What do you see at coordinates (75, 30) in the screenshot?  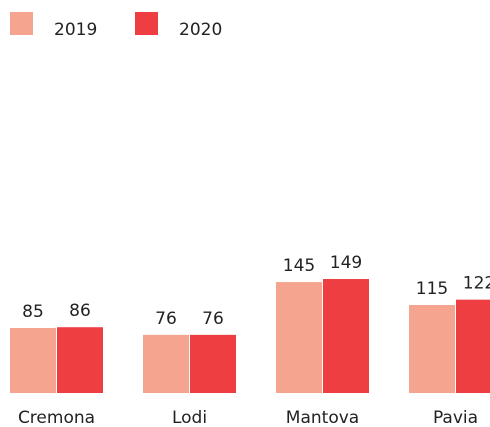 I see `legend-label: 2019` at bounding box center [75, 30].